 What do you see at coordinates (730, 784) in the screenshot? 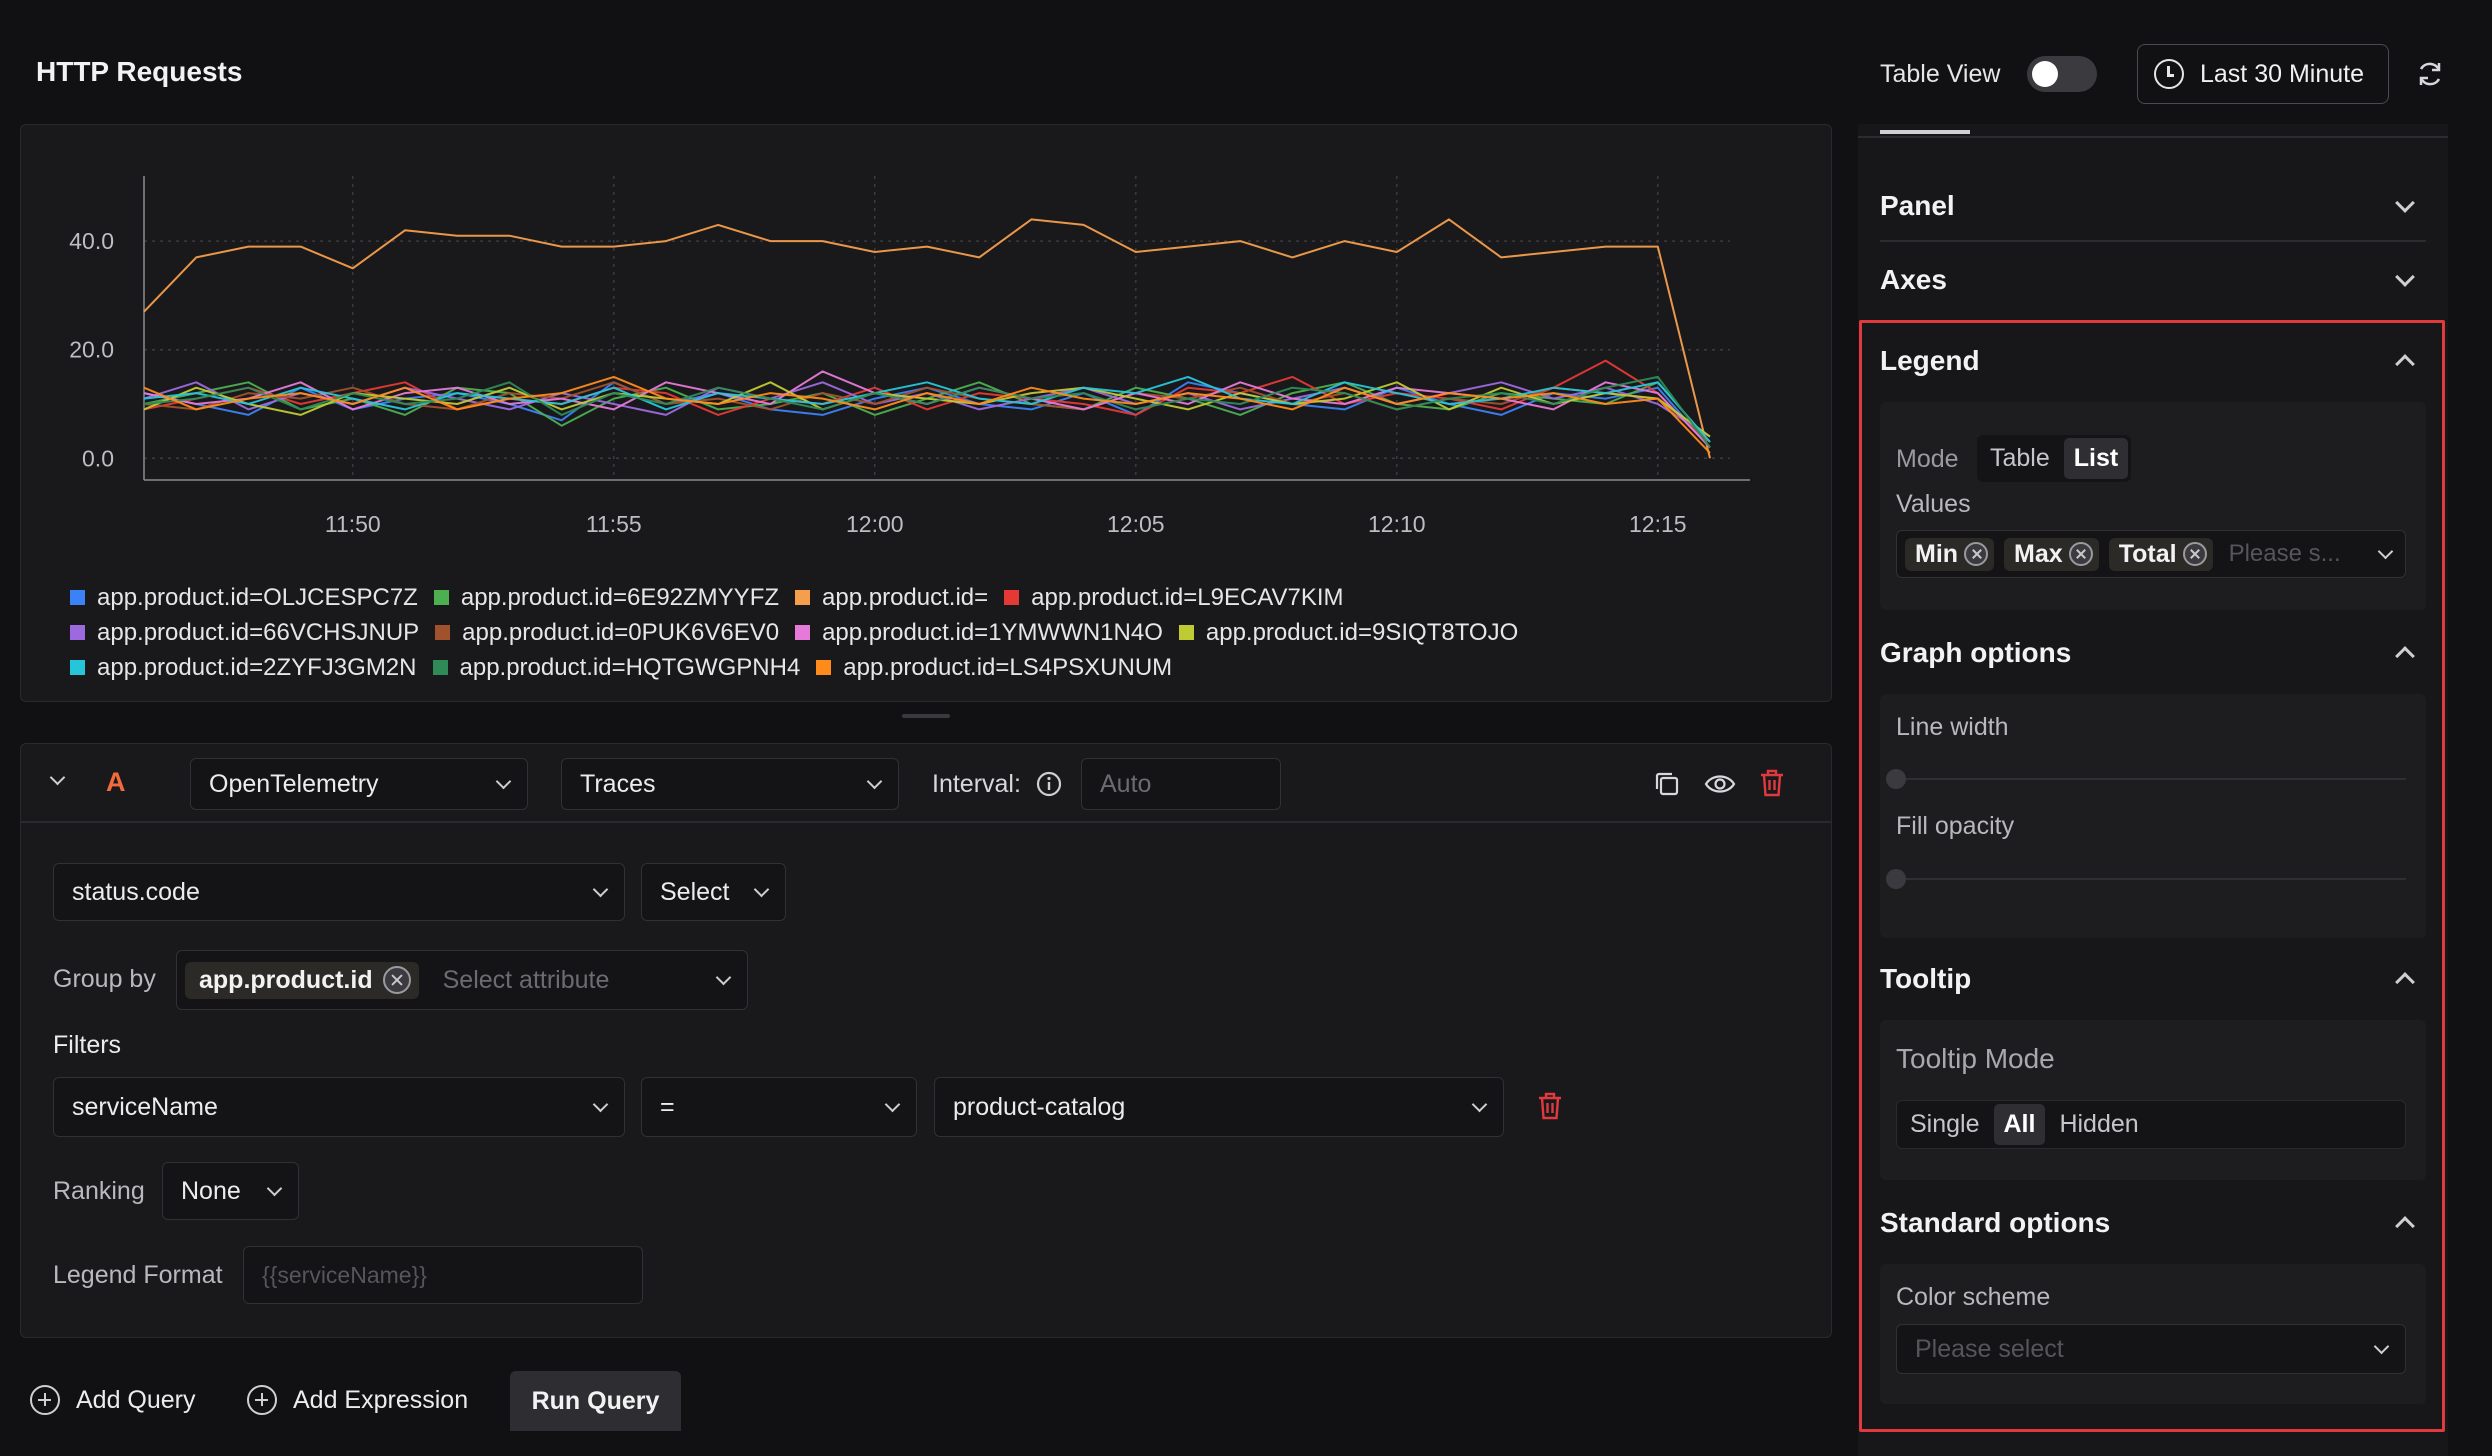
I see `source-type-select: Traces` at bounding box center [730, 784].